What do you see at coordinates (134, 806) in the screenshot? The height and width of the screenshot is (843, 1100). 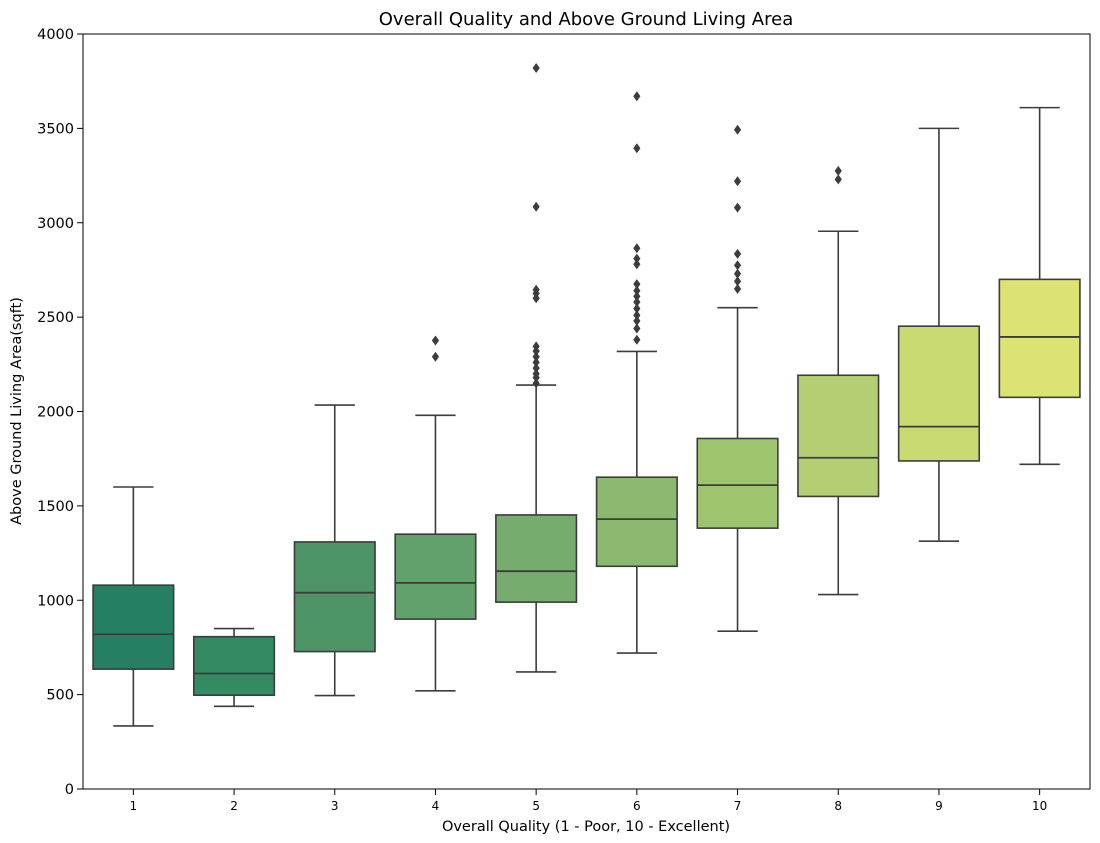 I see `x-tick-label: 1` at bounding box center [134, 806].